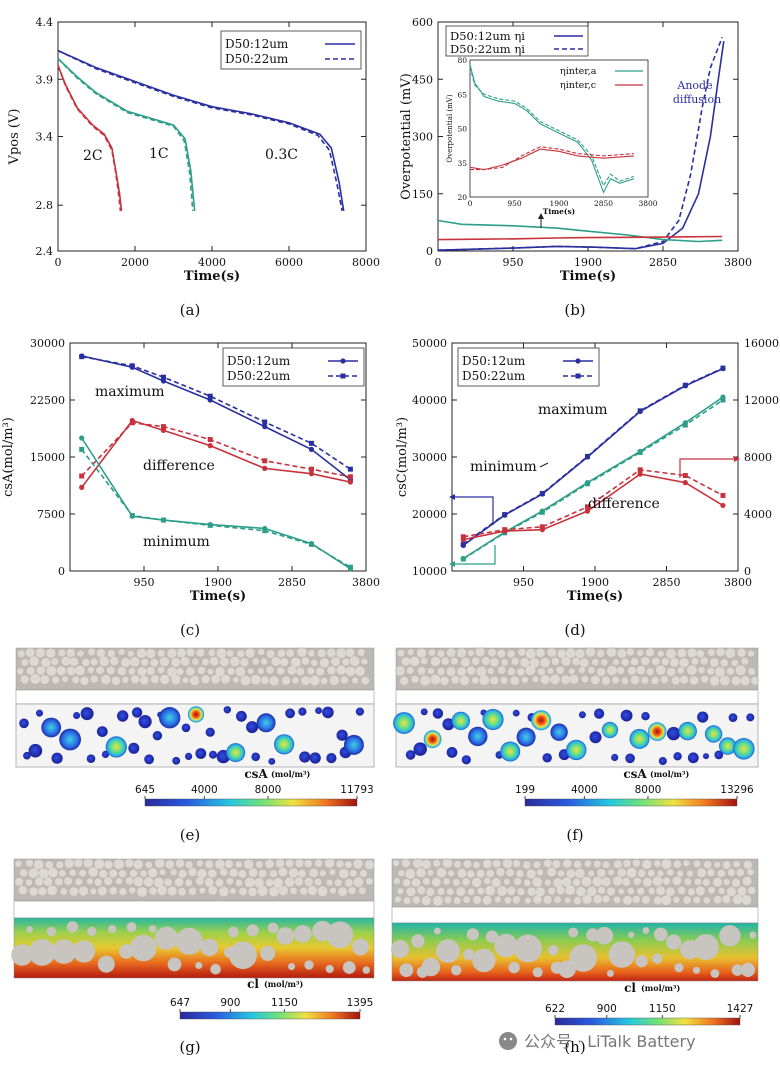  What do you see at coordinates (45, 251) in the screenshot?
I see `y-tick-label: 2.4` at bounding box center [45, 251].